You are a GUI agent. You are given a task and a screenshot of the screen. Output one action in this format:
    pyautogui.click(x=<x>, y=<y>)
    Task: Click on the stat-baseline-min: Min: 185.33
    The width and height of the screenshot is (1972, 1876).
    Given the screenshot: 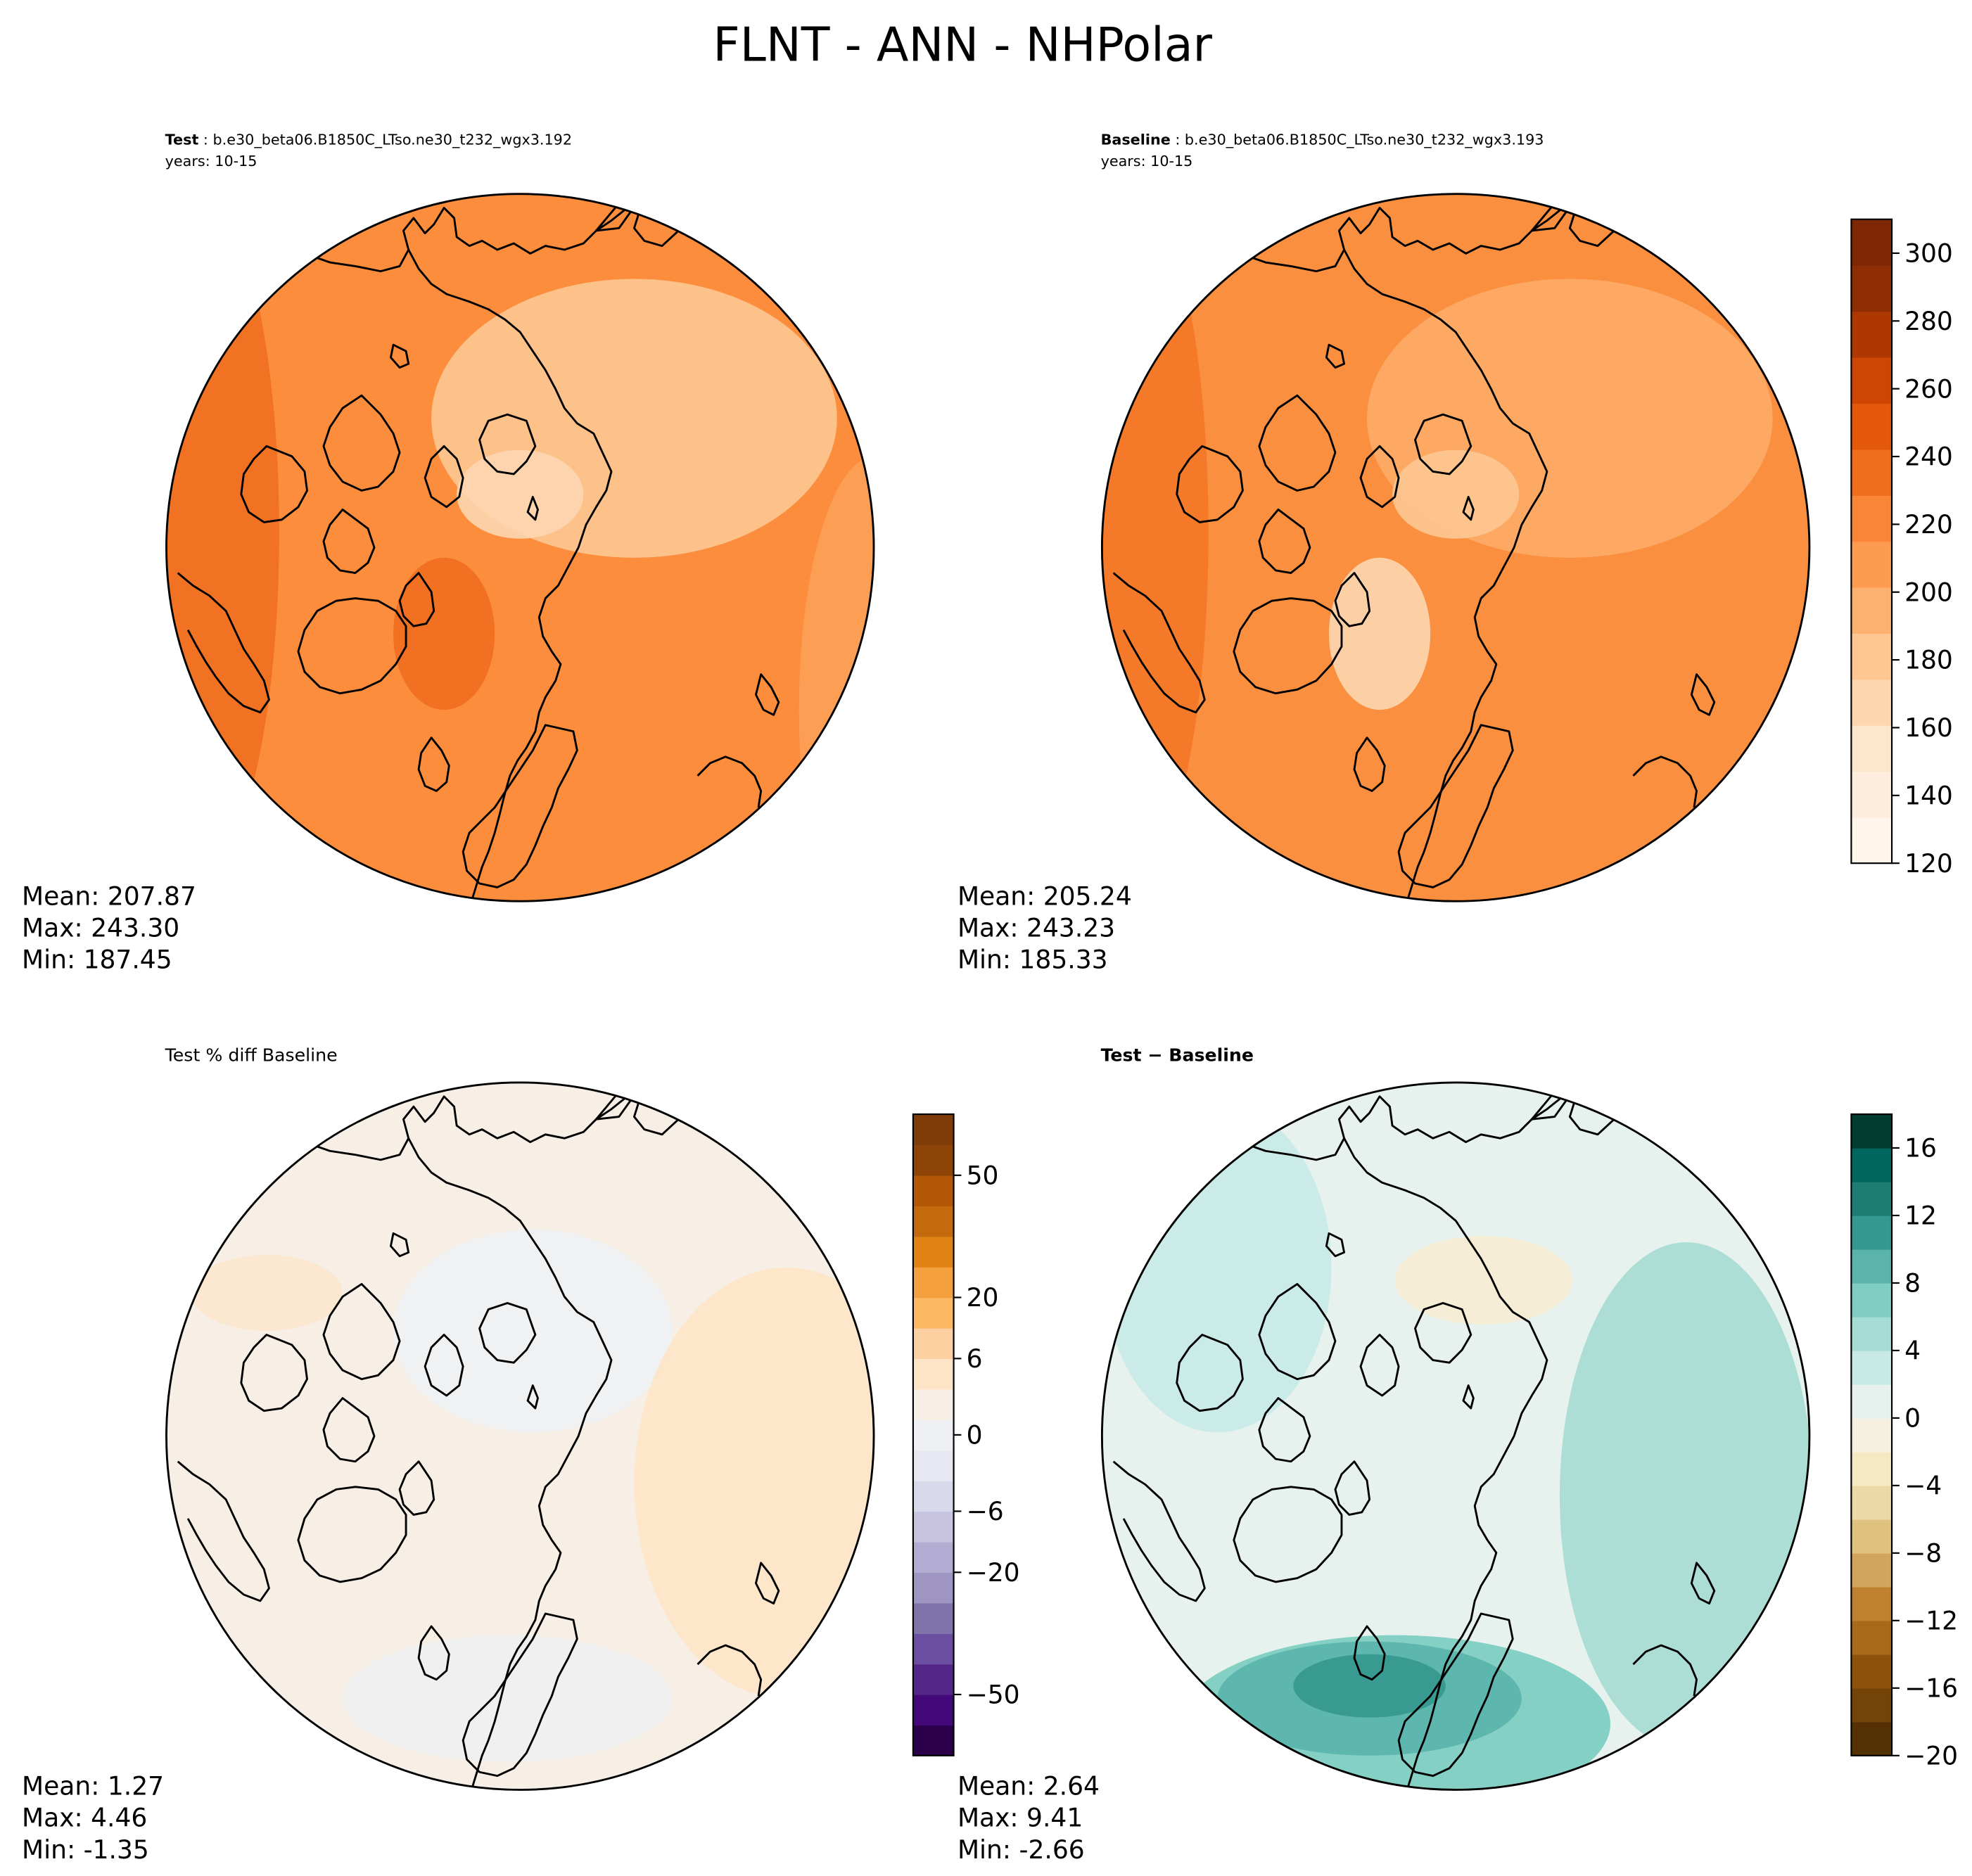 What is the action you would take?
    pyautogui.click(x=1033, y=960)
    